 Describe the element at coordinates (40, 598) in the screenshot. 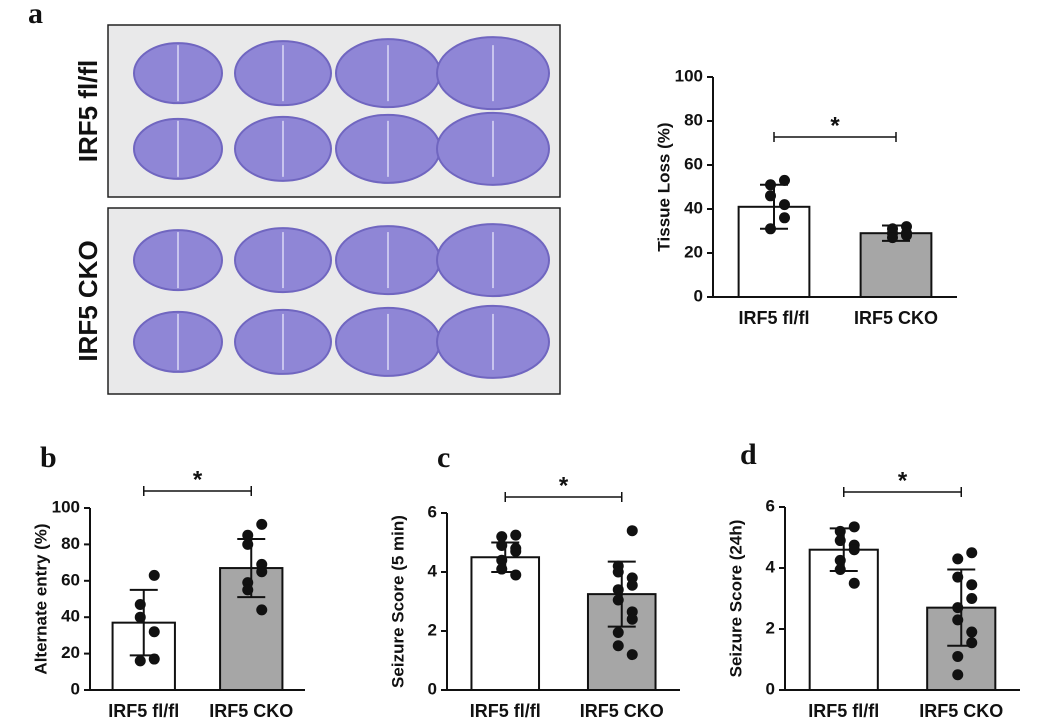

I see `y-axis-label: Alternate entry (%)` at that location.